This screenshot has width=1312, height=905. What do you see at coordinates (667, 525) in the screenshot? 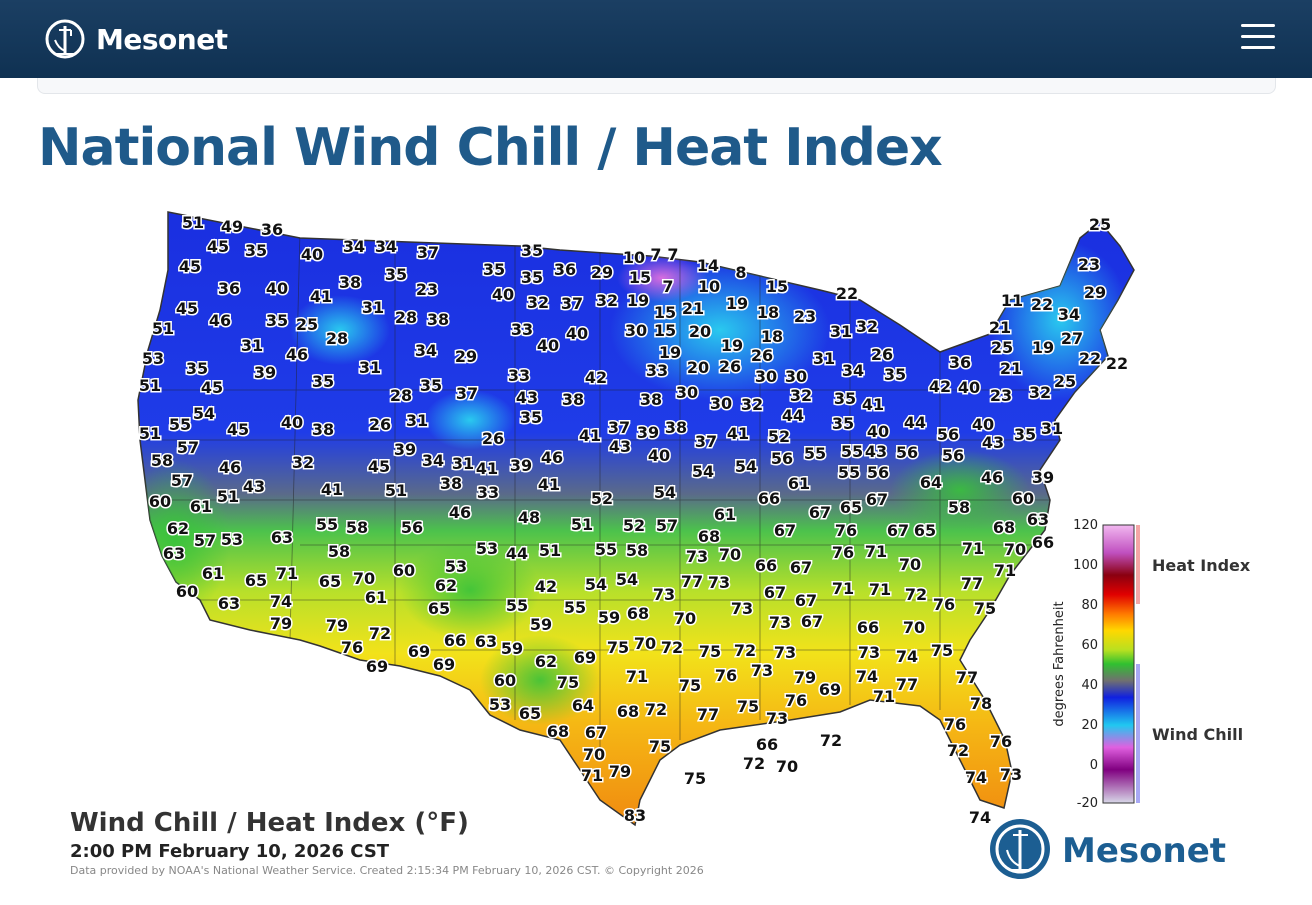
I see `station-reading: 57` at bounding box center [667, 525].